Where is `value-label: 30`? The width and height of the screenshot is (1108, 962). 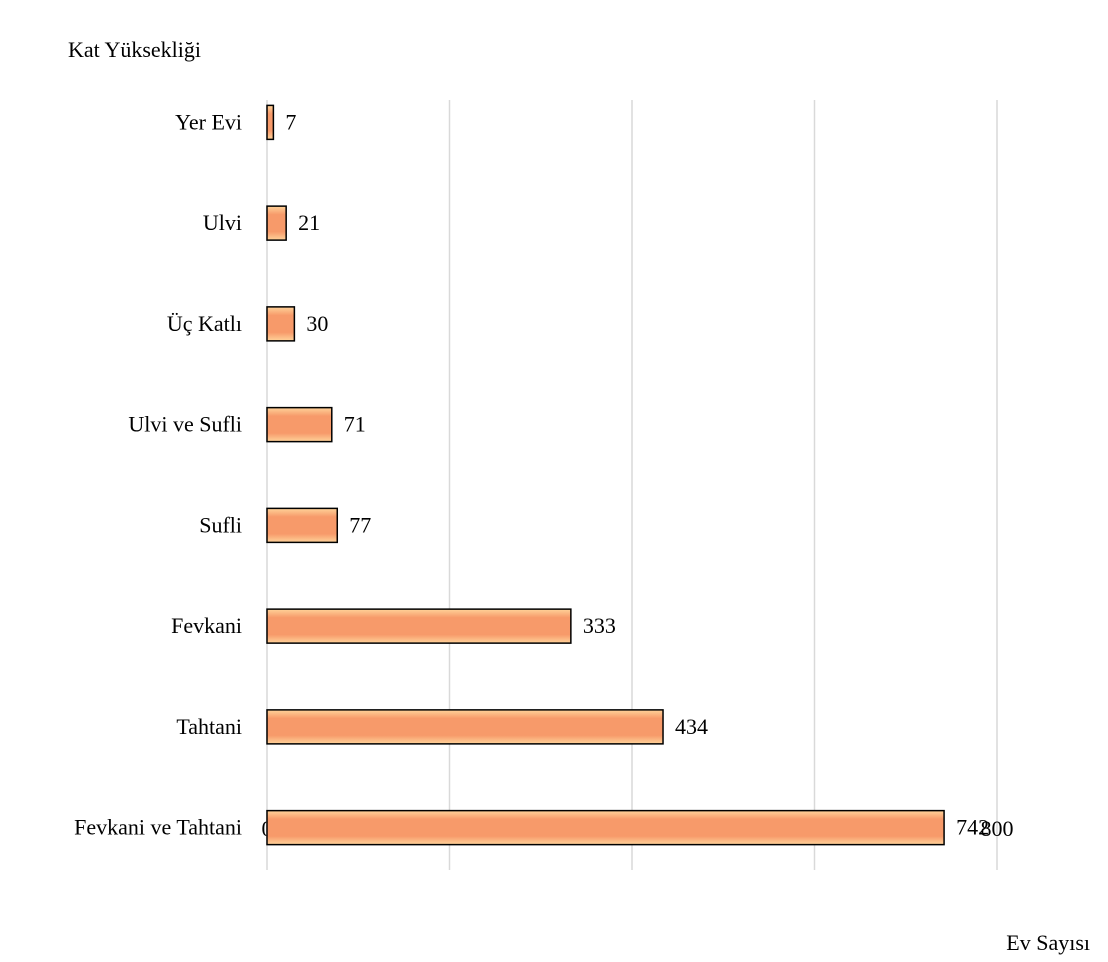
value-label: 30 is located at coordinates (317, 323).